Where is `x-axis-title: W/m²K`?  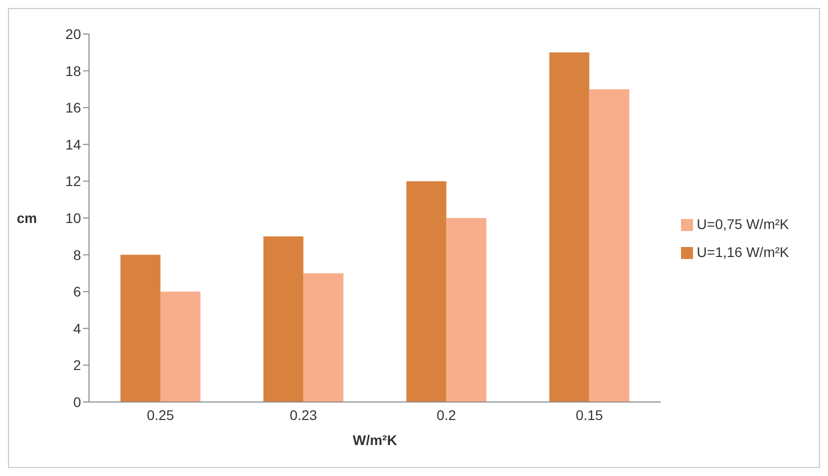
x-axis-title: W/m²K is located at coordinates (375, 440).